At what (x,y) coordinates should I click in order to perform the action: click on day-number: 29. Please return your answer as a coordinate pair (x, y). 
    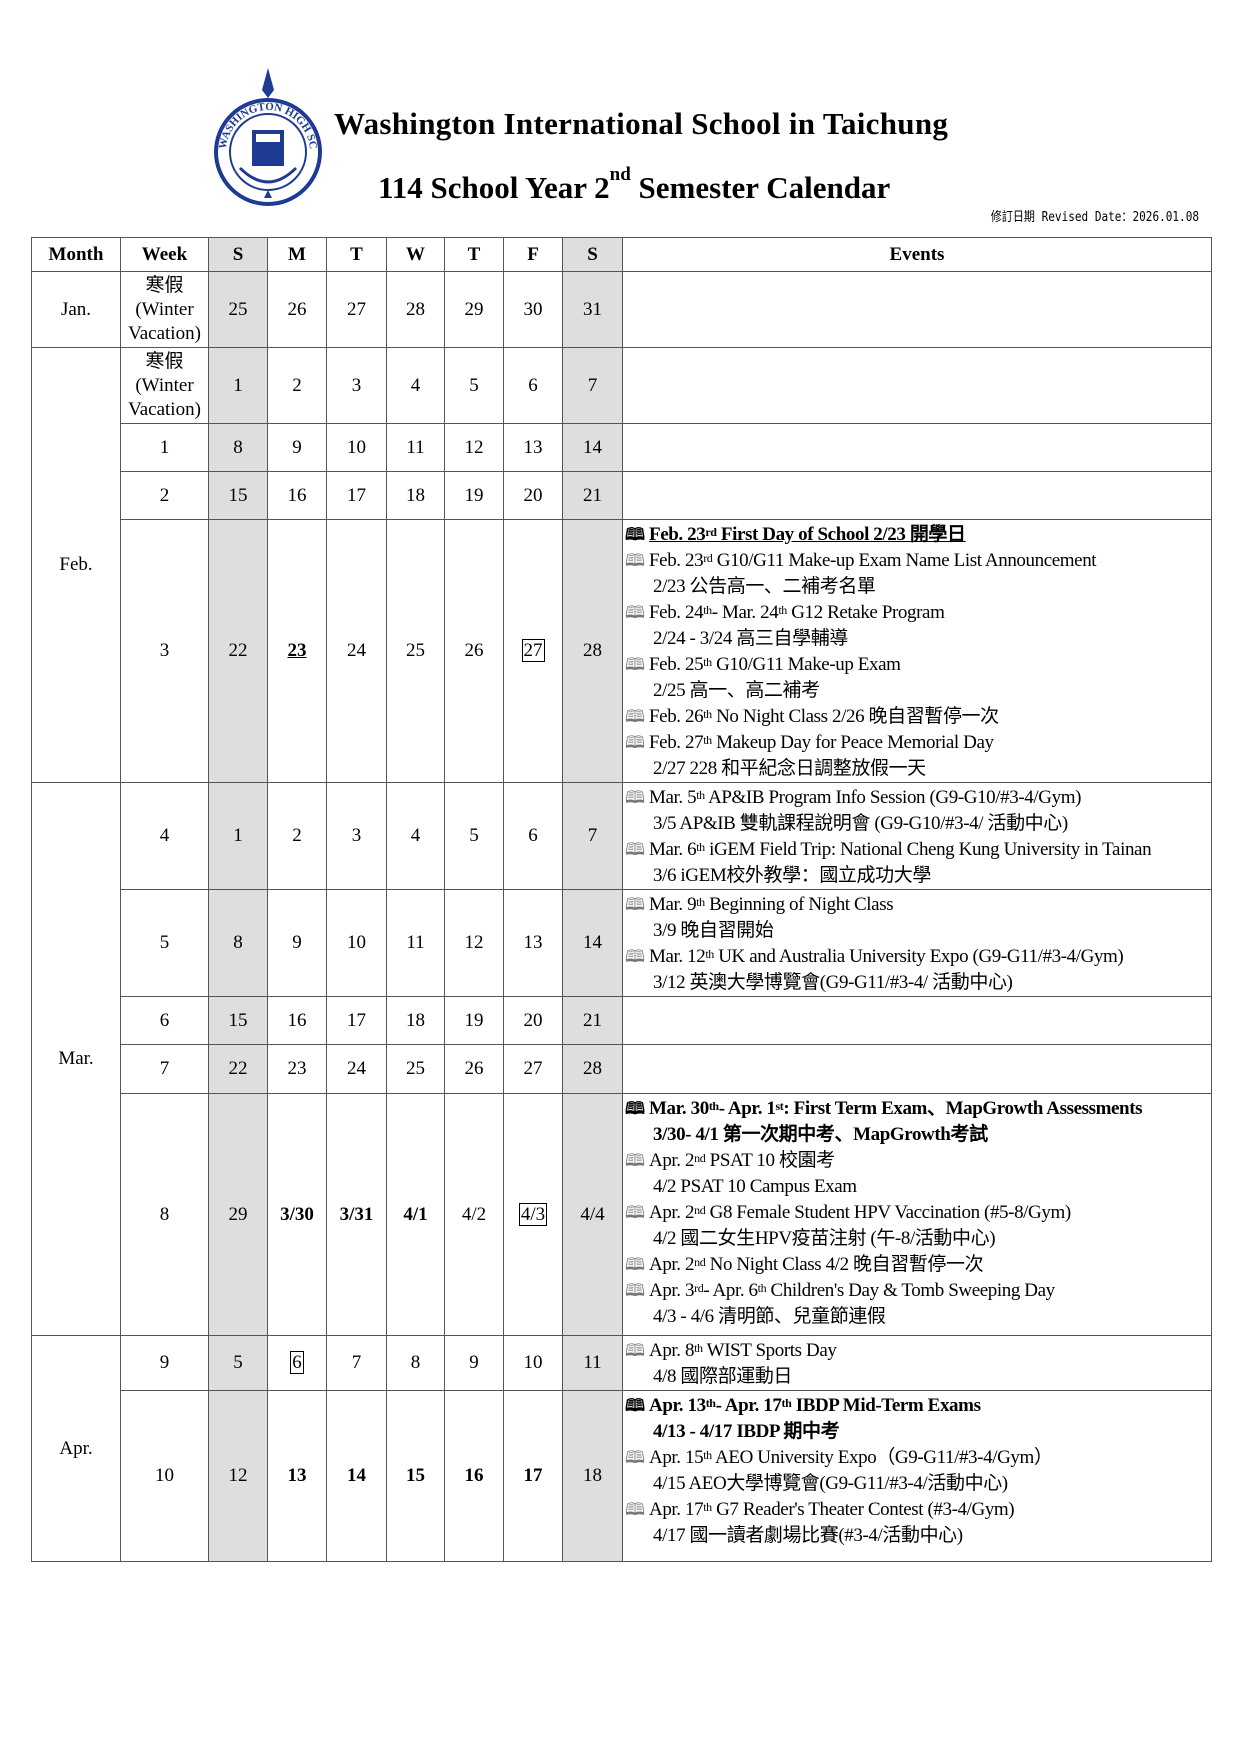
    Looking at the image, I should click on (474, 309).